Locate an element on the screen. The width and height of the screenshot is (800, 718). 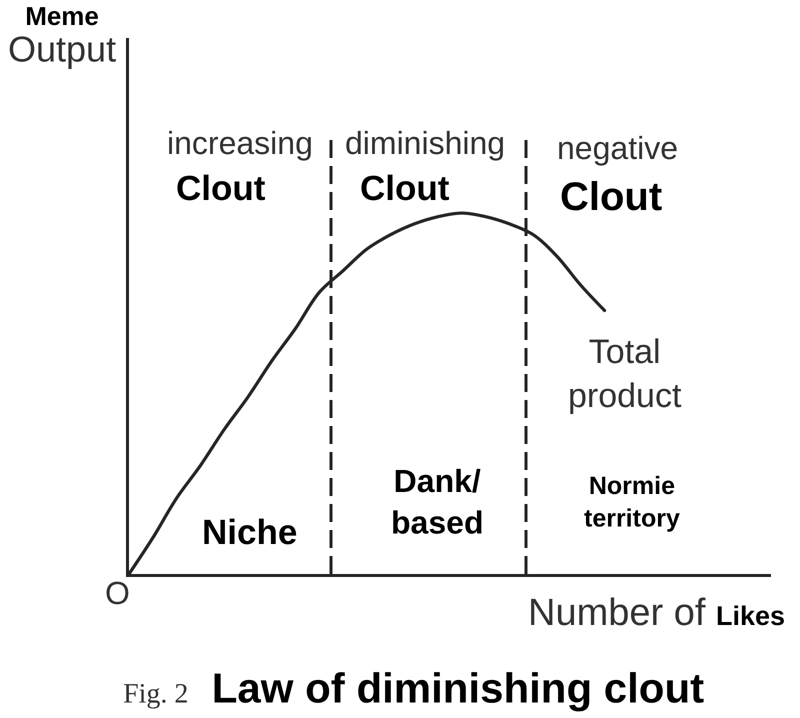
annotation: Dank/ based is located at coordinates (437, 502).